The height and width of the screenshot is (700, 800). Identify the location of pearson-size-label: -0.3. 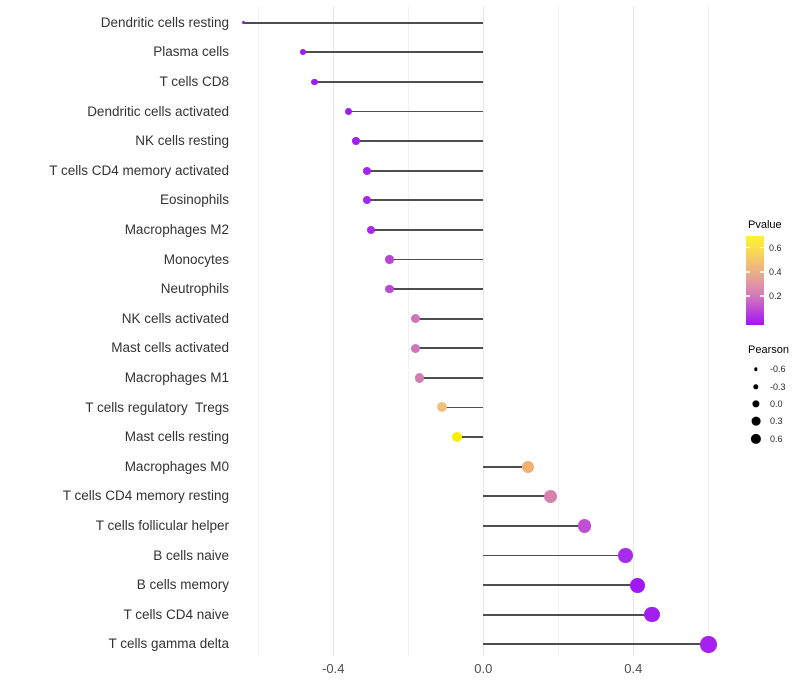
(778, 386).